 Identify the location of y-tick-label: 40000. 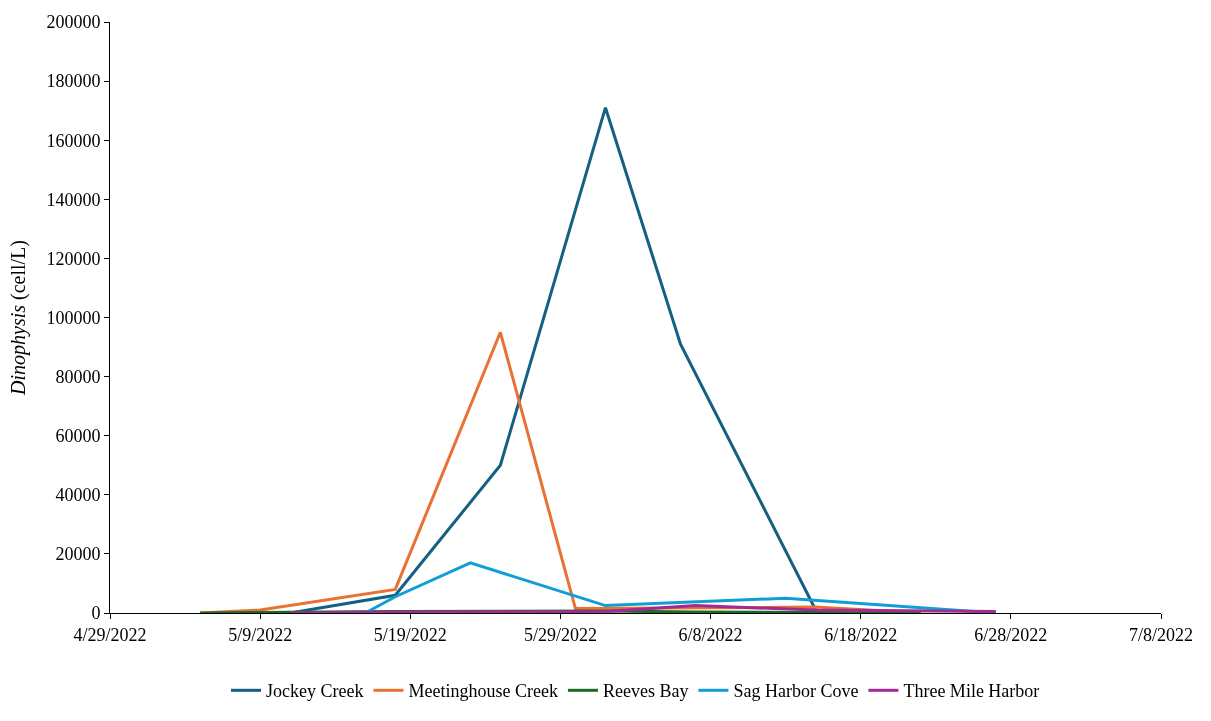
(78, 495).